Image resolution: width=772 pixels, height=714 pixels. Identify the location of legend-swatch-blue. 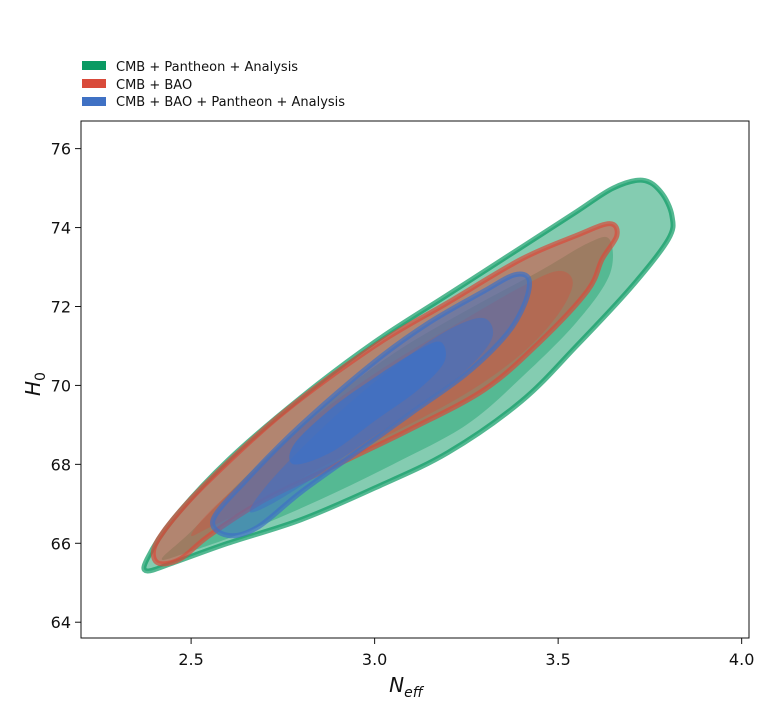
(94, 101).